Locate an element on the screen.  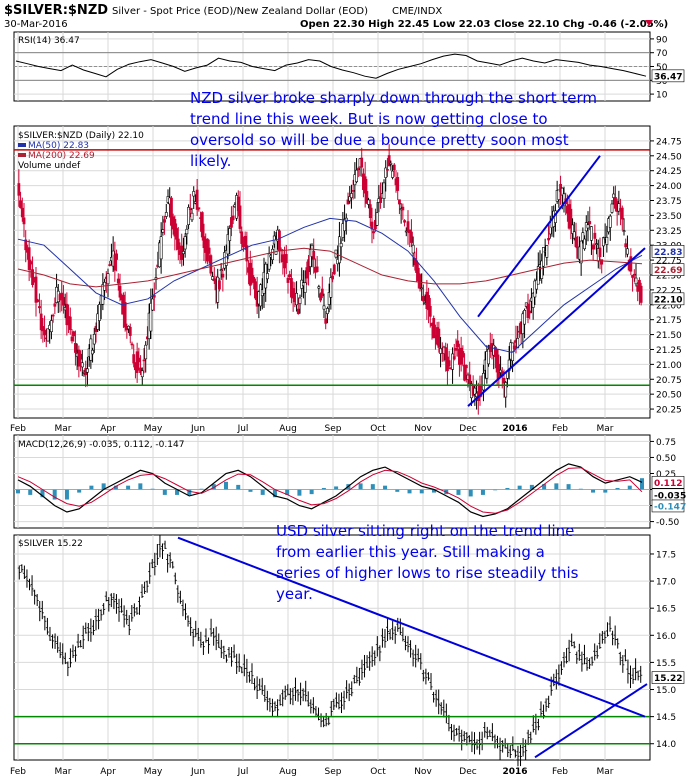
ma200-line is located at coordinates (330, 267).